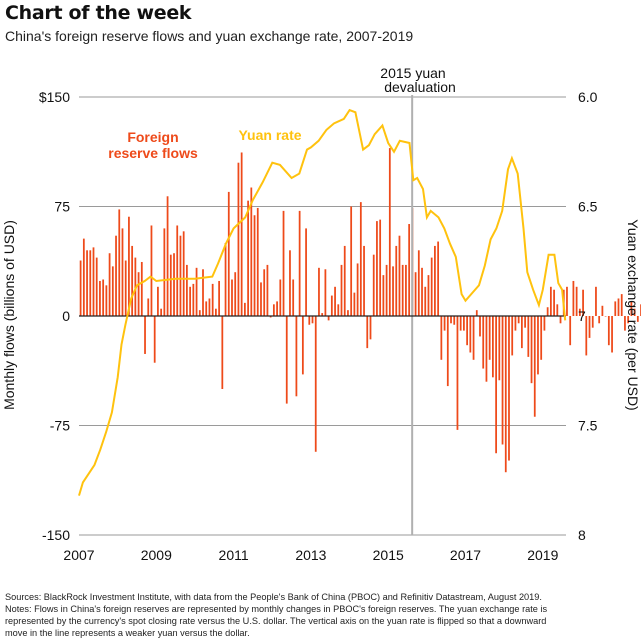 The width and height of the screenshot is (641, 640). What do you see at coordinates (412, 73) in the screenshot?
I see `devaluation-label-line1: 2015 yuan` at bounding box center [412, 73].